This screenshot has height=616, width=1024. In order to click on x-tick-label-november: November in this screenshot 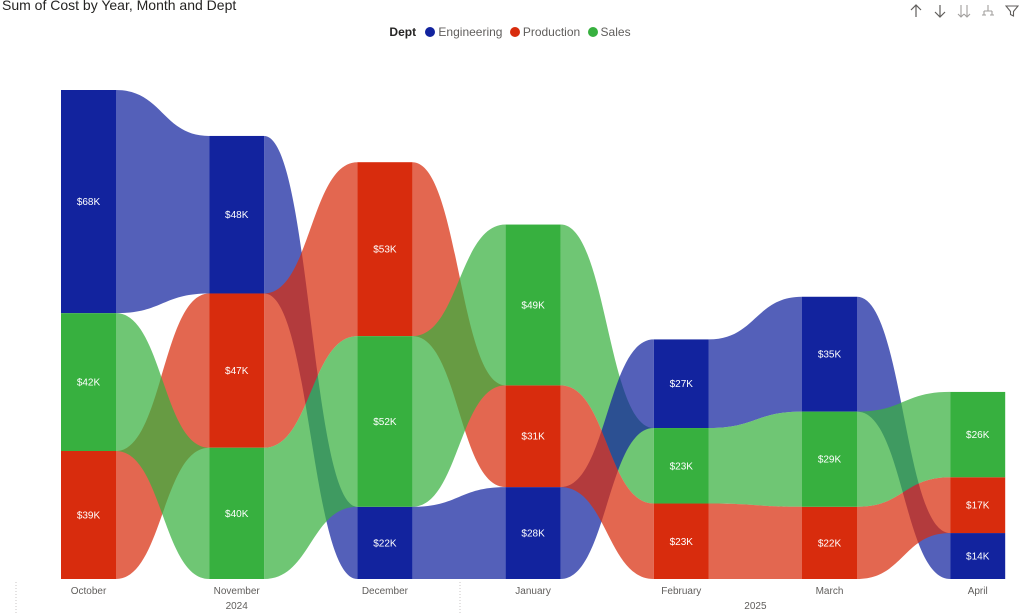, I will do `click(237, 591)`.